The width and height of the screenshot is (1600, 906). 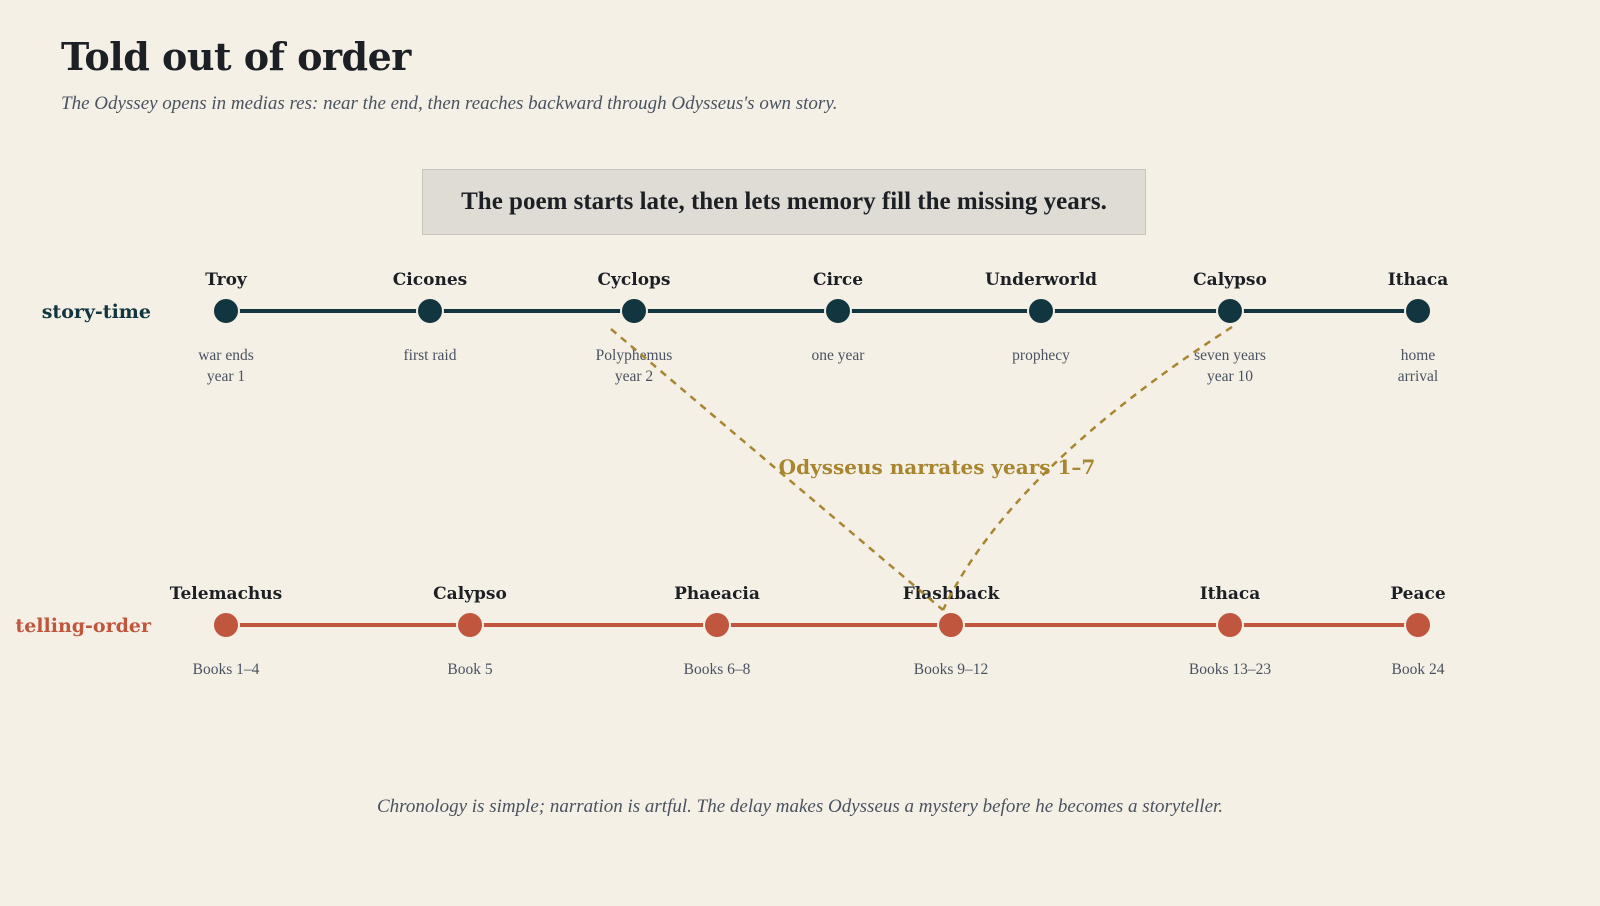 I want to click on telling-node-flashback, so click(x=951, y=625).